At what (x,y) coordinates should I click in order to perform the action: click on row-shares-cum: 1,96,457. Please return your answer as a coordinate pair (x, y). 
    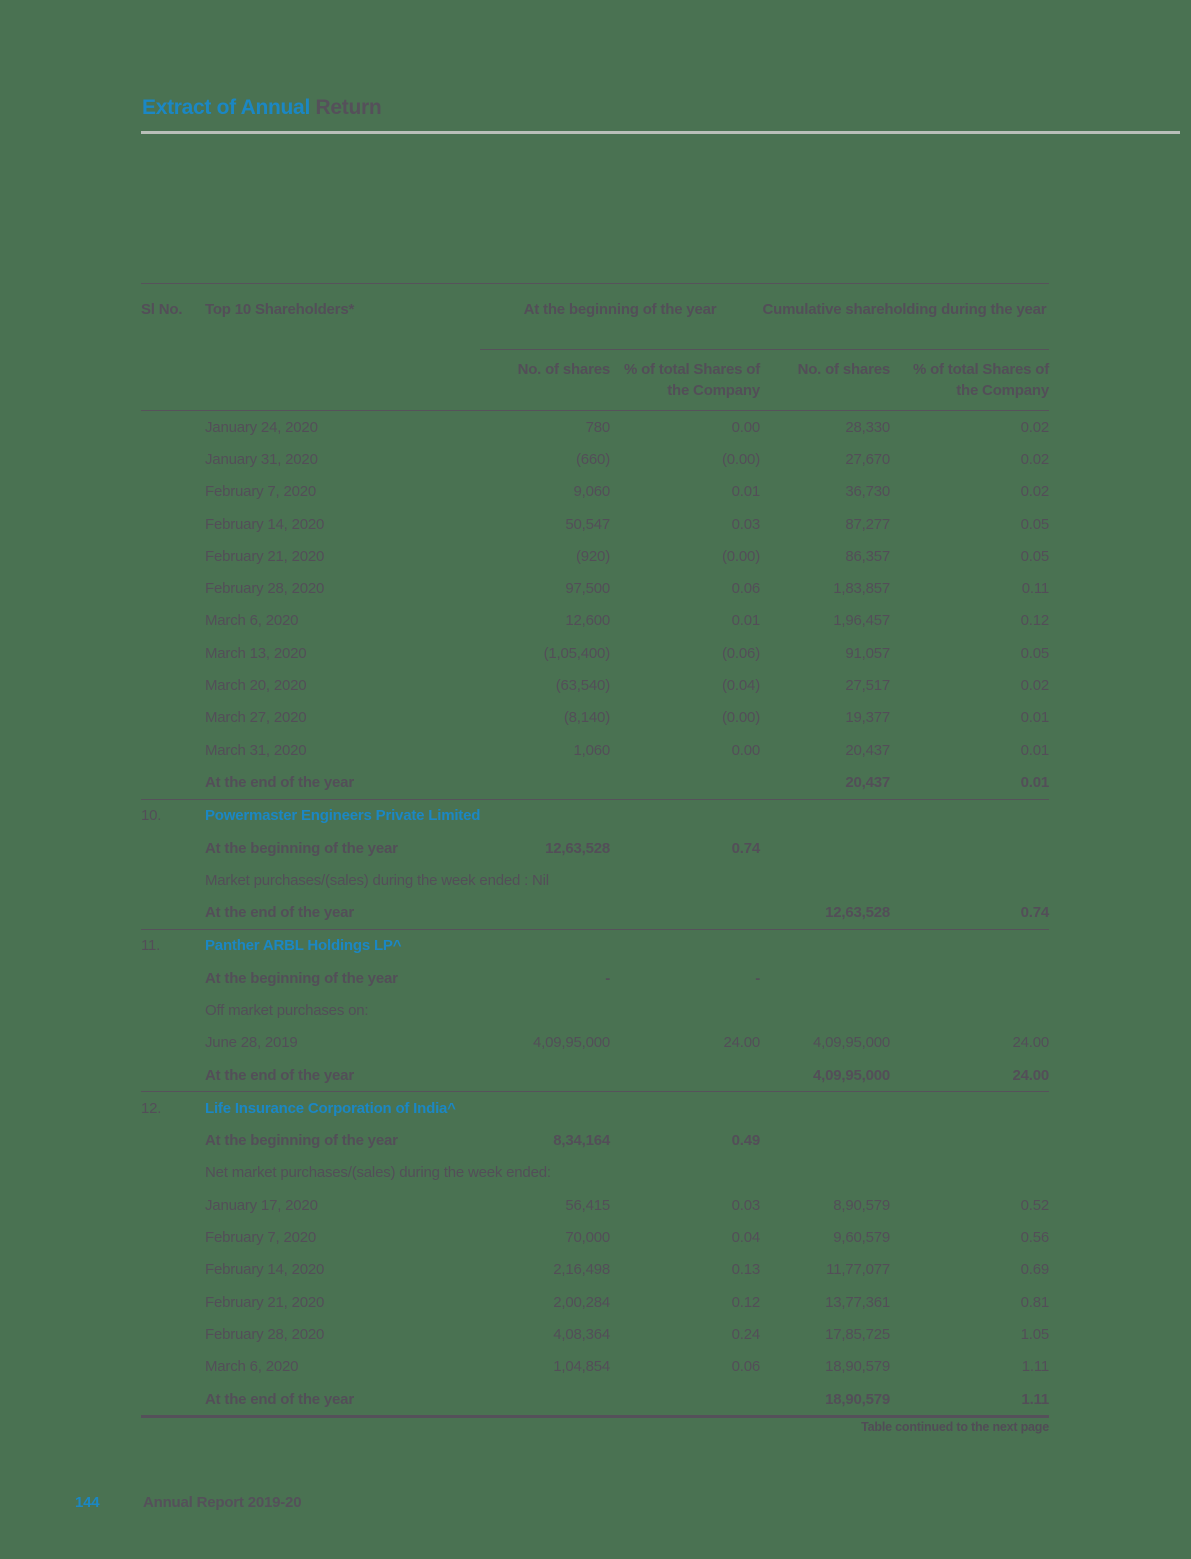
    Looking at the image, I should click on (861, 621).